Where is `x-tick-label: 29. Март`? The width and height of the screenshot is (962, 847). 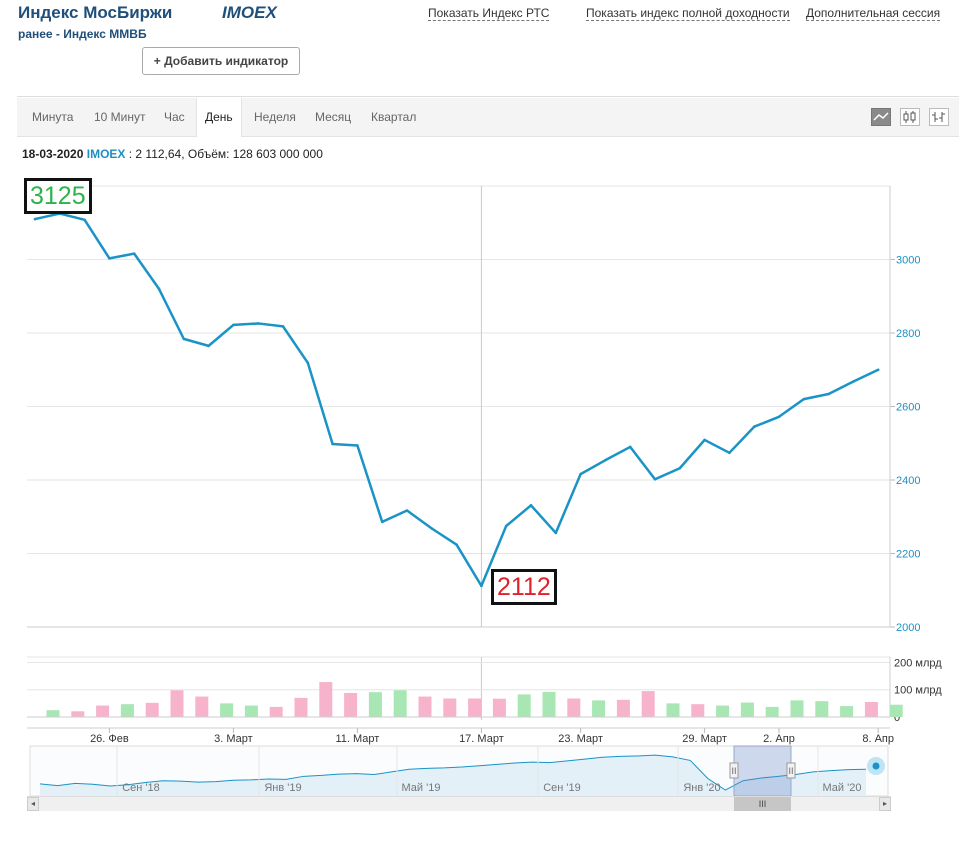
x-tick-label: 29. Март is located at coordinates (704, 739).